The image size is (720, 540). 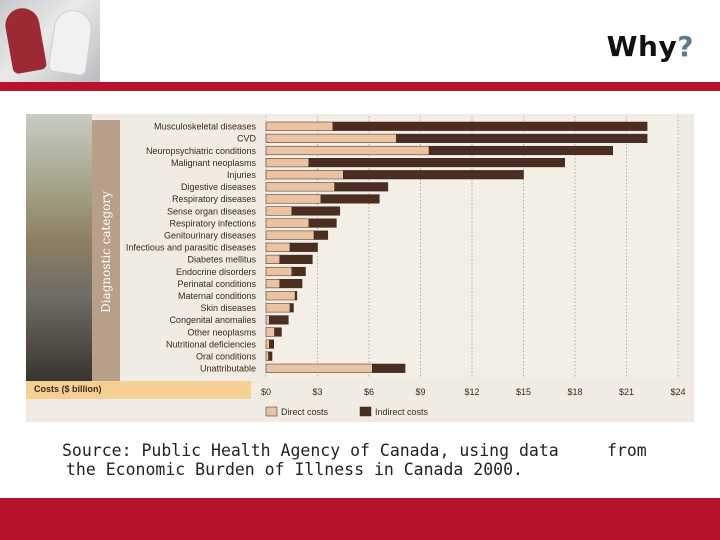 I want to click on legend-swatch-direct, so click(x=271, y=411).